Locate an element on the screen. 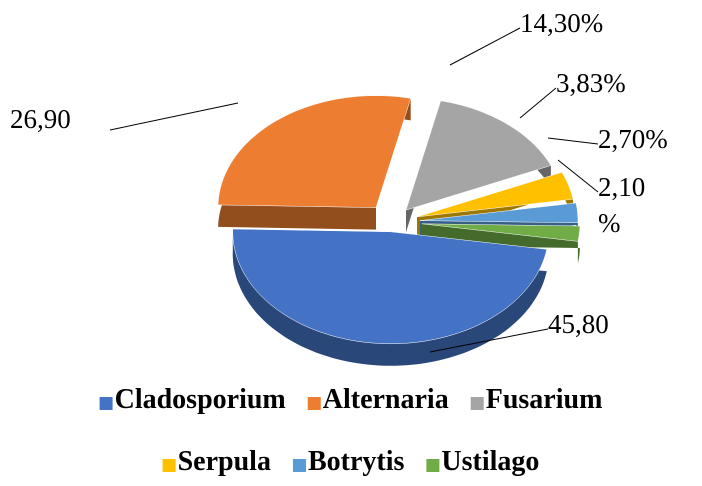 The image size is (702, 486). data-label: 26,90 is located at coordinates (40, 119).